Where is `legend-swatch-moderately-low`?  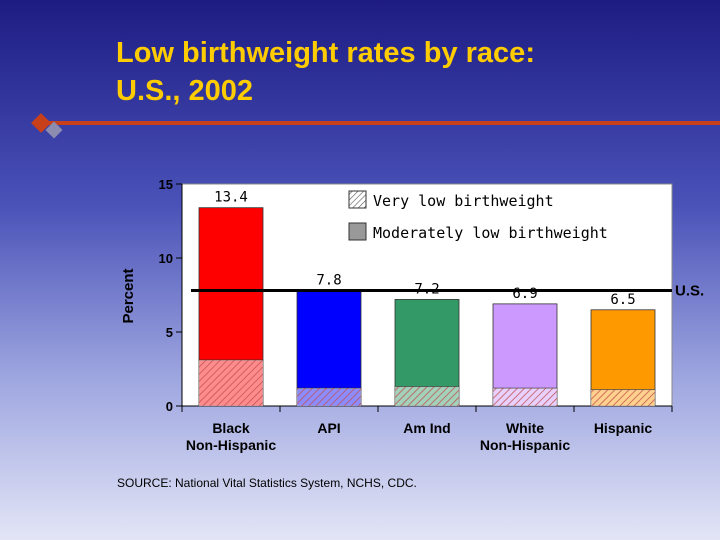
legend-swatch-moderately-low is located at coordinates (357, 231).